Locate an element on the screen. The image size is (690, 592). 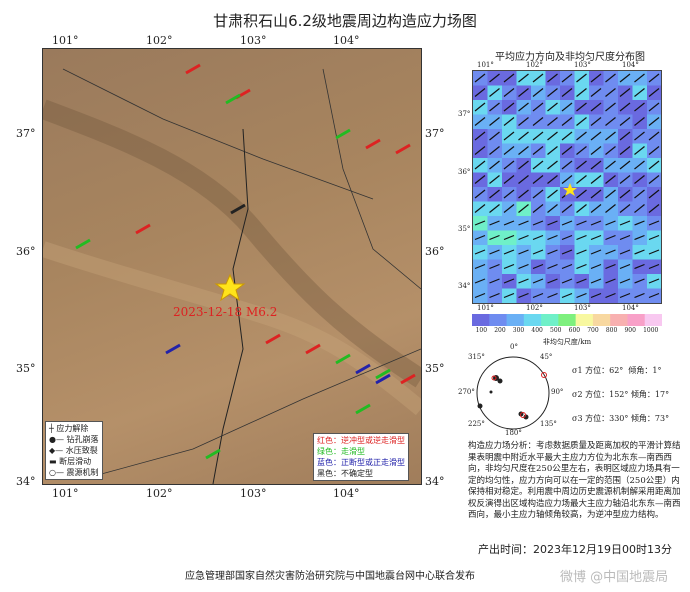
sigma1-row: σ1 方位：62° 倾角：1° is located at coordinates (617, 370).